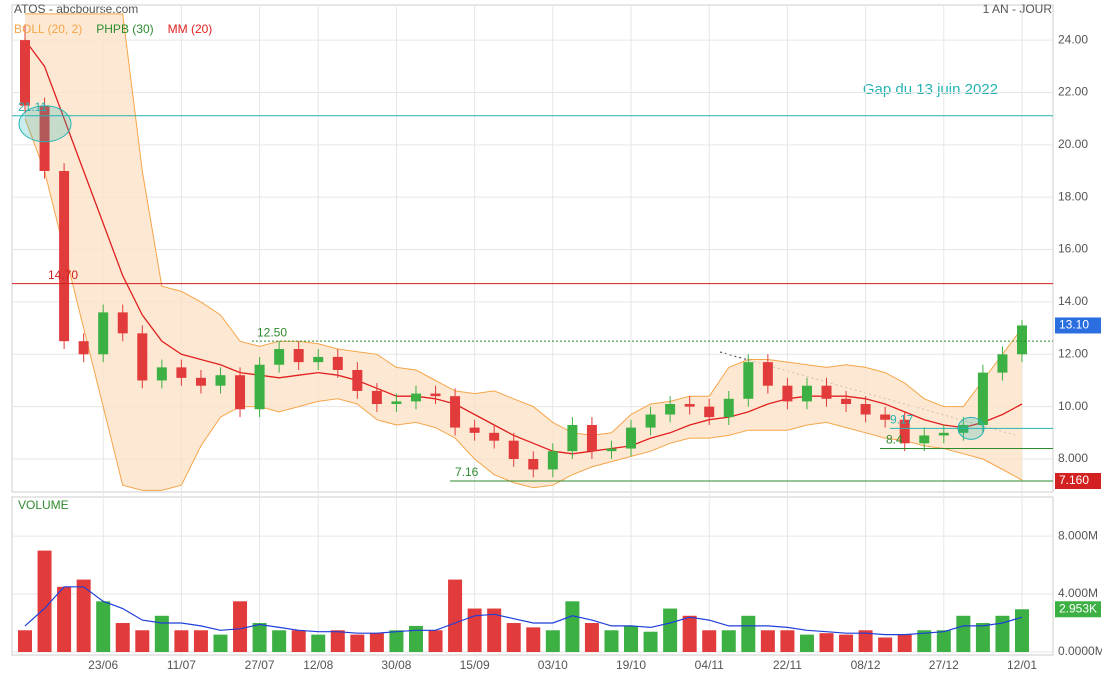 The height and width of the screenshot is (677, 1102). What do you see at coordinates (1073, 458) in the screenshot?
I see `y-tick-label: 8.000` at bounding box center [1073, 458].